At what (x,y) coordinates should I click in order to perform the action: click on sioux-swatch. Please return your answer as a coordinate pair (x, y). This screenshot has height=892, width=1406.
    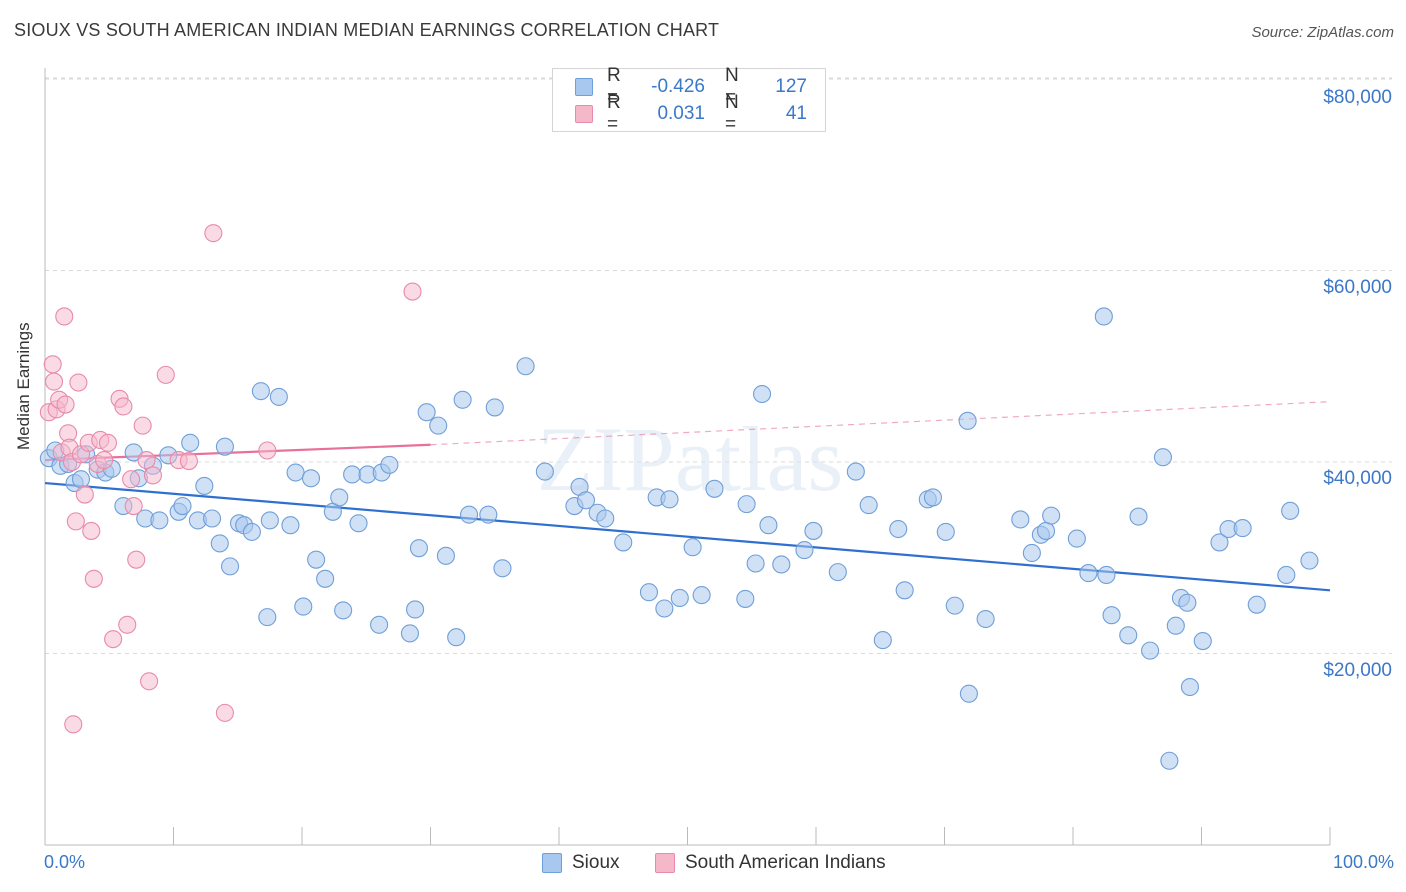
    Looking at the image, I should click on (552, 863).